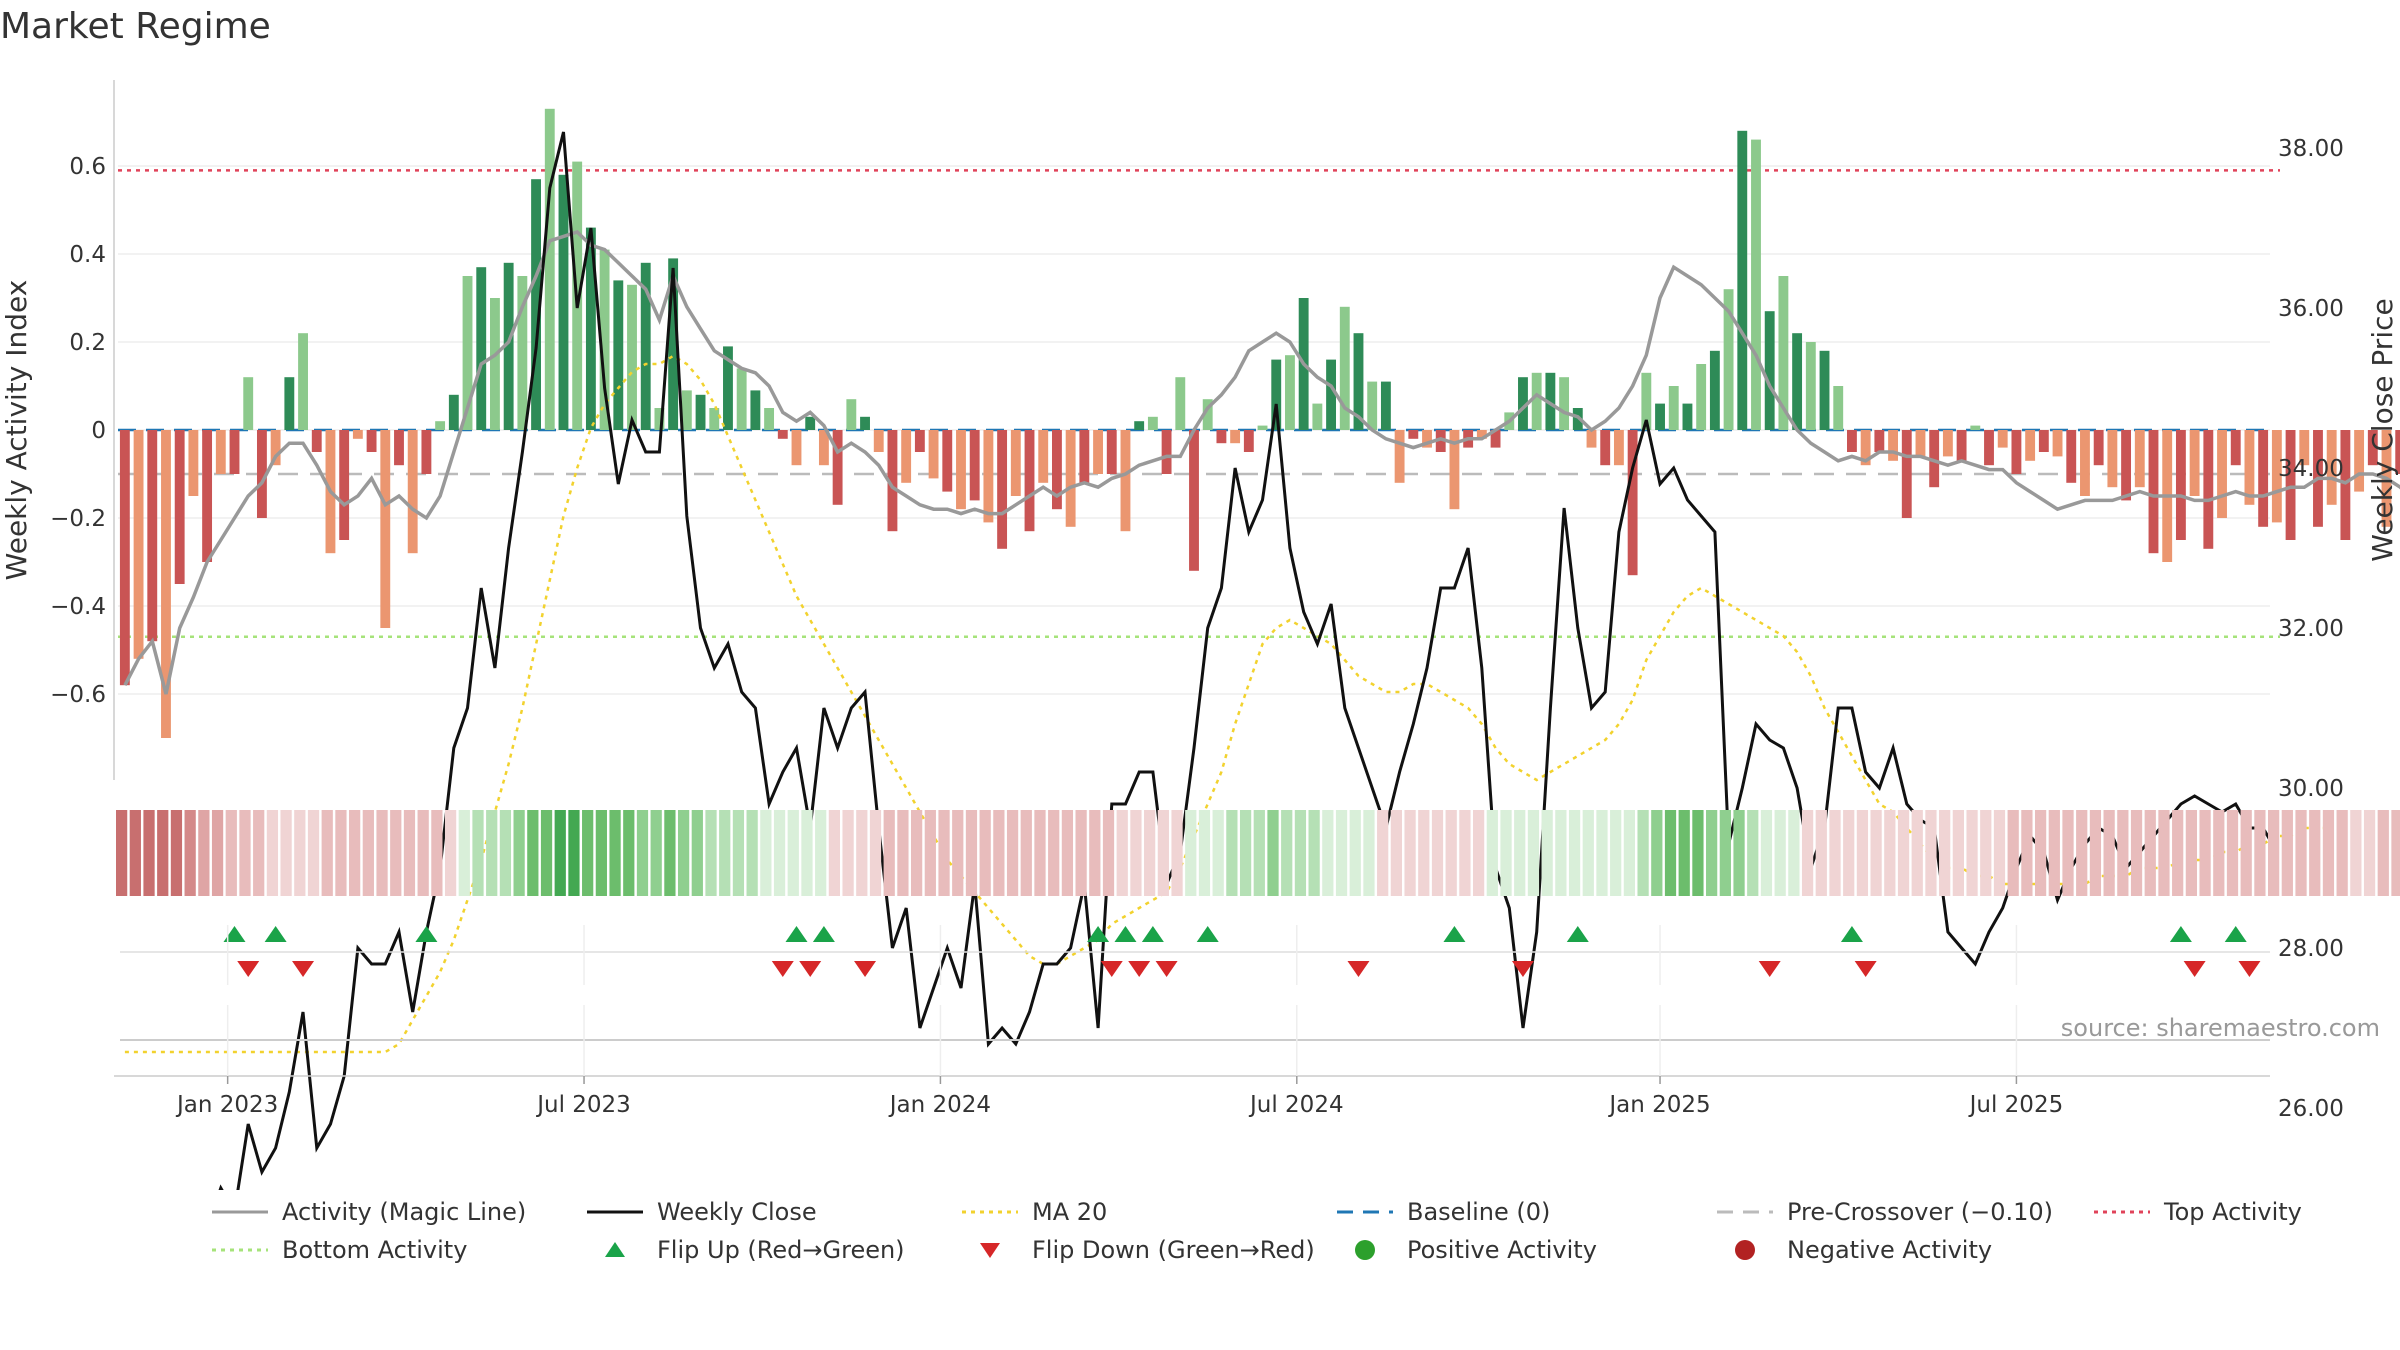 This screenshot has height=1350, width=2400. Describe the element at coordinates (1479, 1212) in the screenshot. I see `legend-label: Baseline (0)` at that location.